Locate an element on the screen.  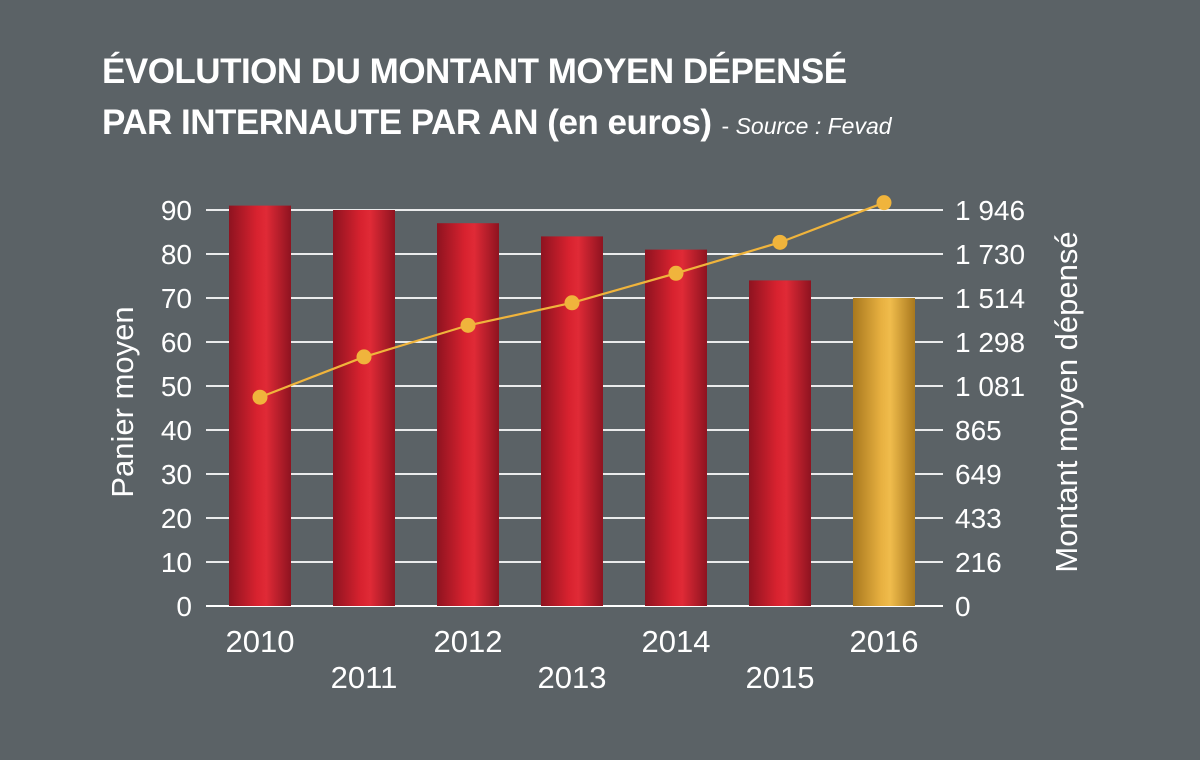
y-right-tick-label: 1 081 is located at coordinates (990, 386).